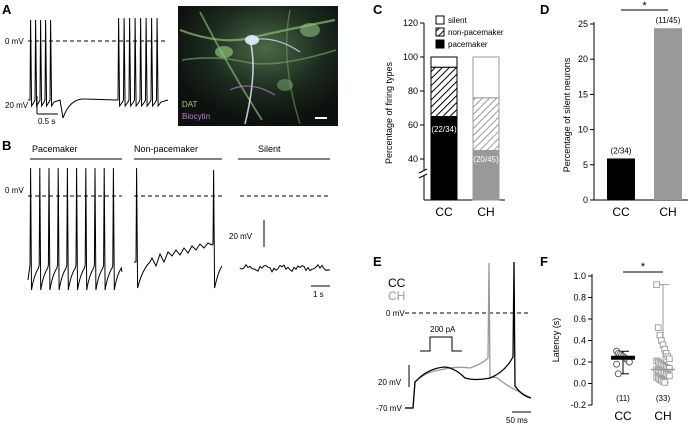 Image resolution: width=700 pixels, height=431 pixels. Describe the element at coordinates (397, 283) in the screenshot. I see `cc-legend-label: CC` at that location.